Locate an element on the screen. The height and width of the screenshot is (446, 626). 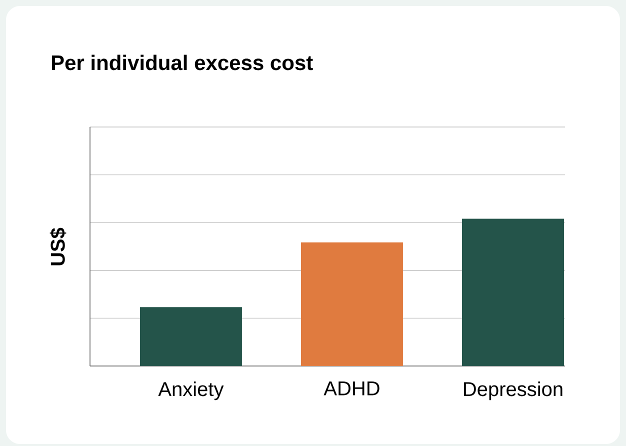
x-tick-label: Depression is located at coordinates (513, 391).